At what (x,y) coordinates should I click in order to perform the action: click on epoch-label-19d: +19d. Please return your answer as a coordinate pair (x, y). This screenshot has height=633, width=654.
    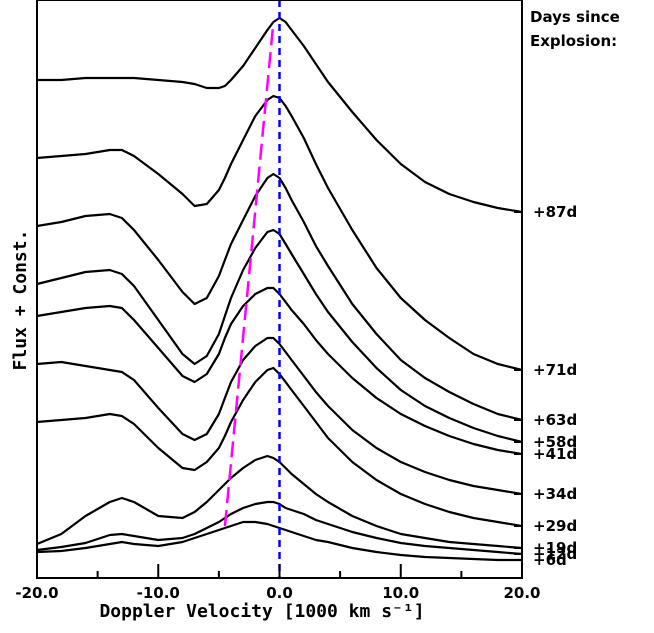
    Looking at the image, I should click on (555, 548).